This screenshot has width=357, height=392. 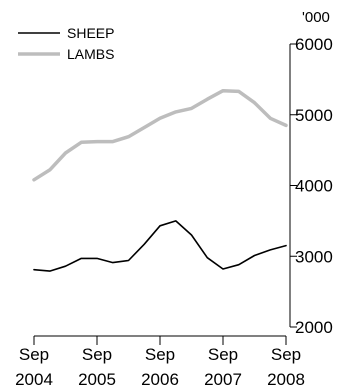 I want to click on legend-label-lambs: LAMBS, so click(x=90, y=54).